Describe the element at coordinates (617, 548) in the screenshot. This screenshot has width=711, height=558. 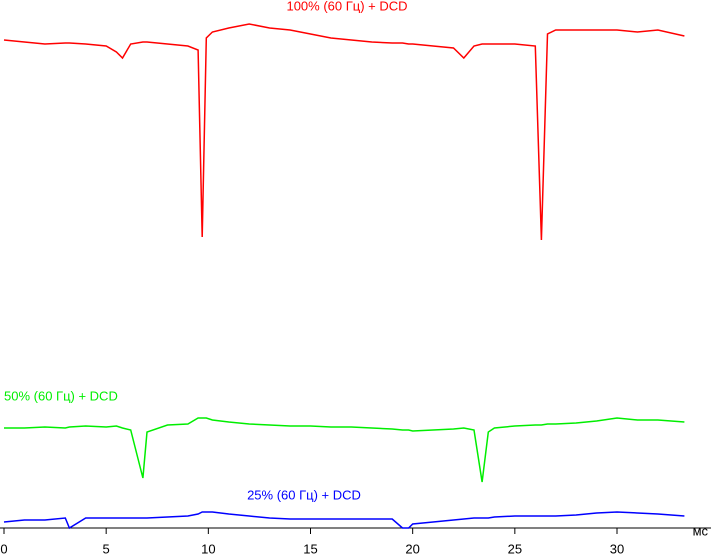
I see `x-tick-label: 30` at that location.